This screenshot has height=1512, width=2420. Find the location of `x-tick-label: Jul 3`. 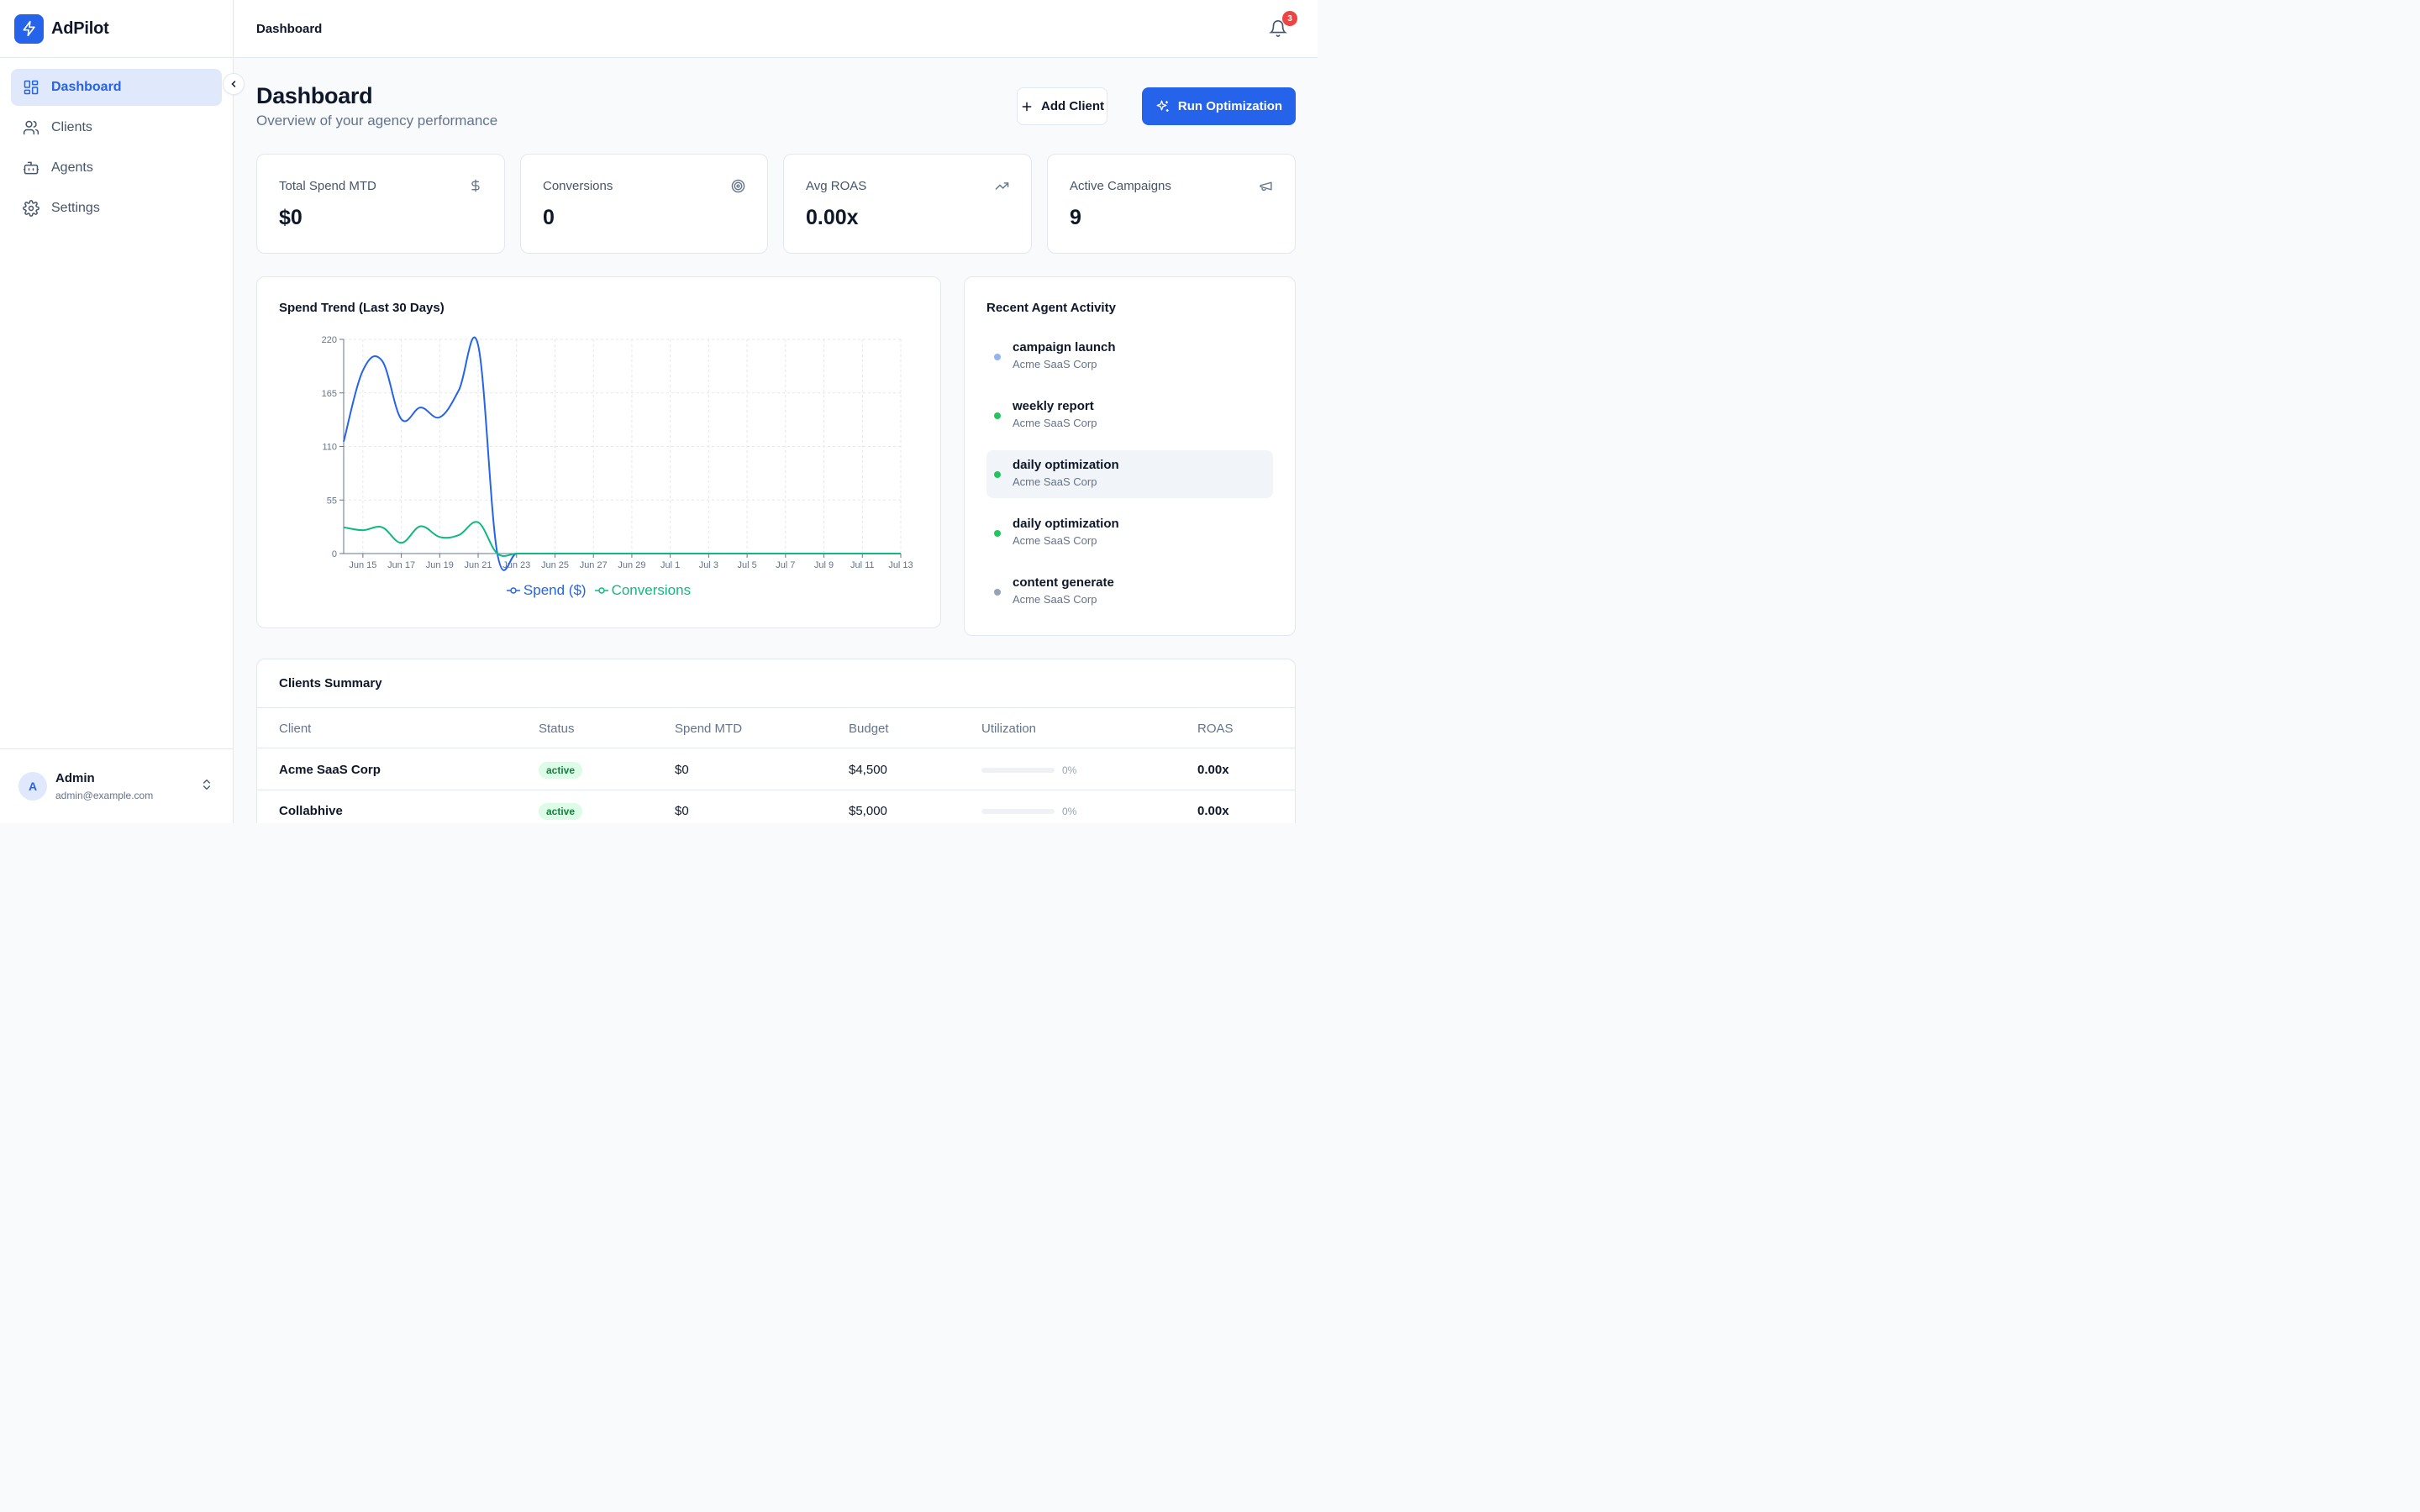

x-tick-label: Jul 3 is located at coordinates (708, 565).